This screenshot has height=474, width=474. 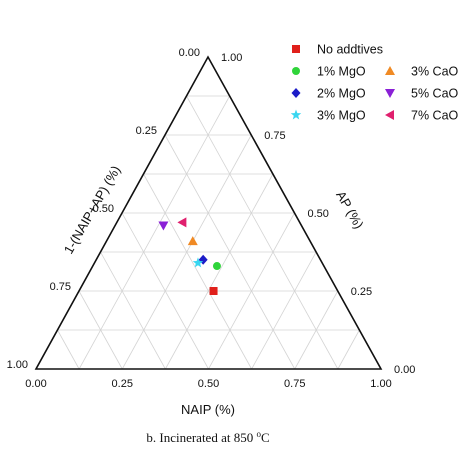 What do you see at coordinates (208, 409) in the screenshot?
I see `bottom-axis-label: NAIP (%)` at bounding box center [208, 409].